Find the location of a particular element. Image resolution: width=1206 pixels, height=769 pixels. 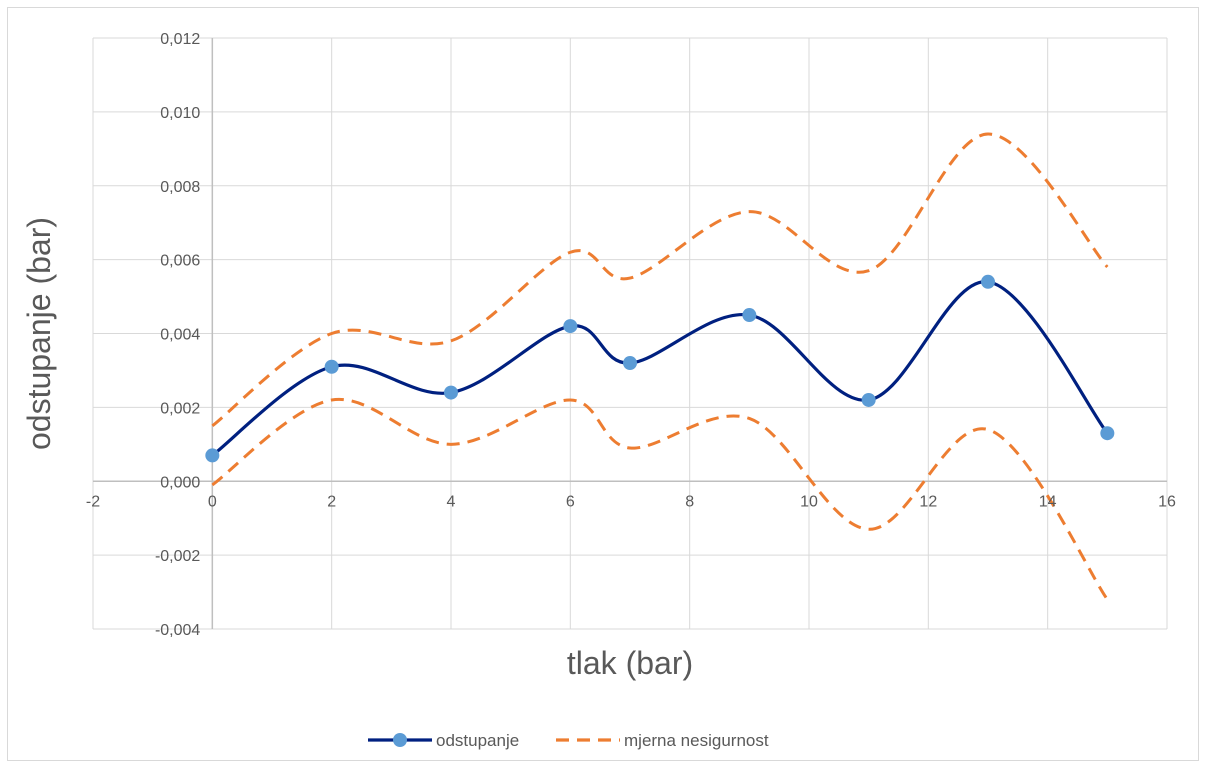

x-tick-label: 12 is located at coordinates (928, 501).